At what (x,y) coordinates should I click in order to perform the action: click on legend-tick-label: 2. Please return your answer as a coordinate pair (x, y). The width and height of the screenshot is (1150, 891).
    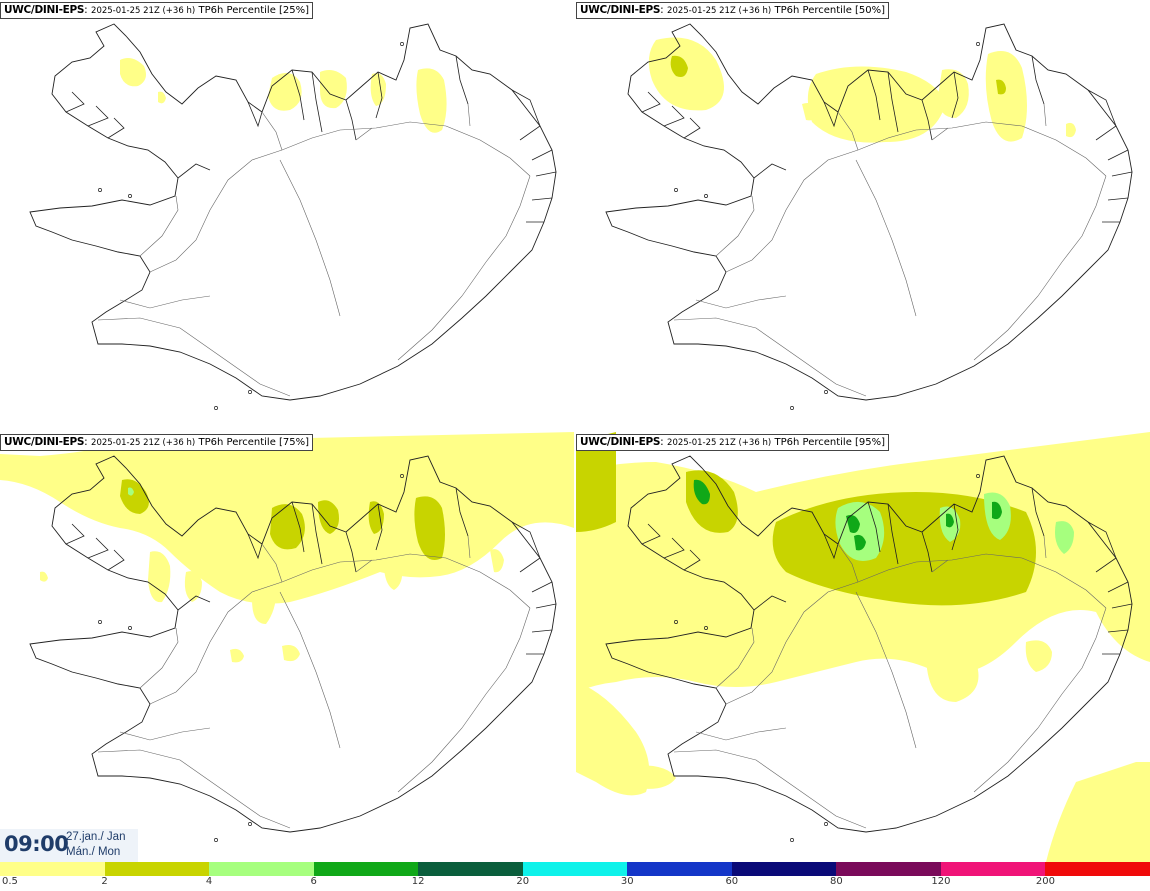
    Looking at the image, I should click on (104, 881).